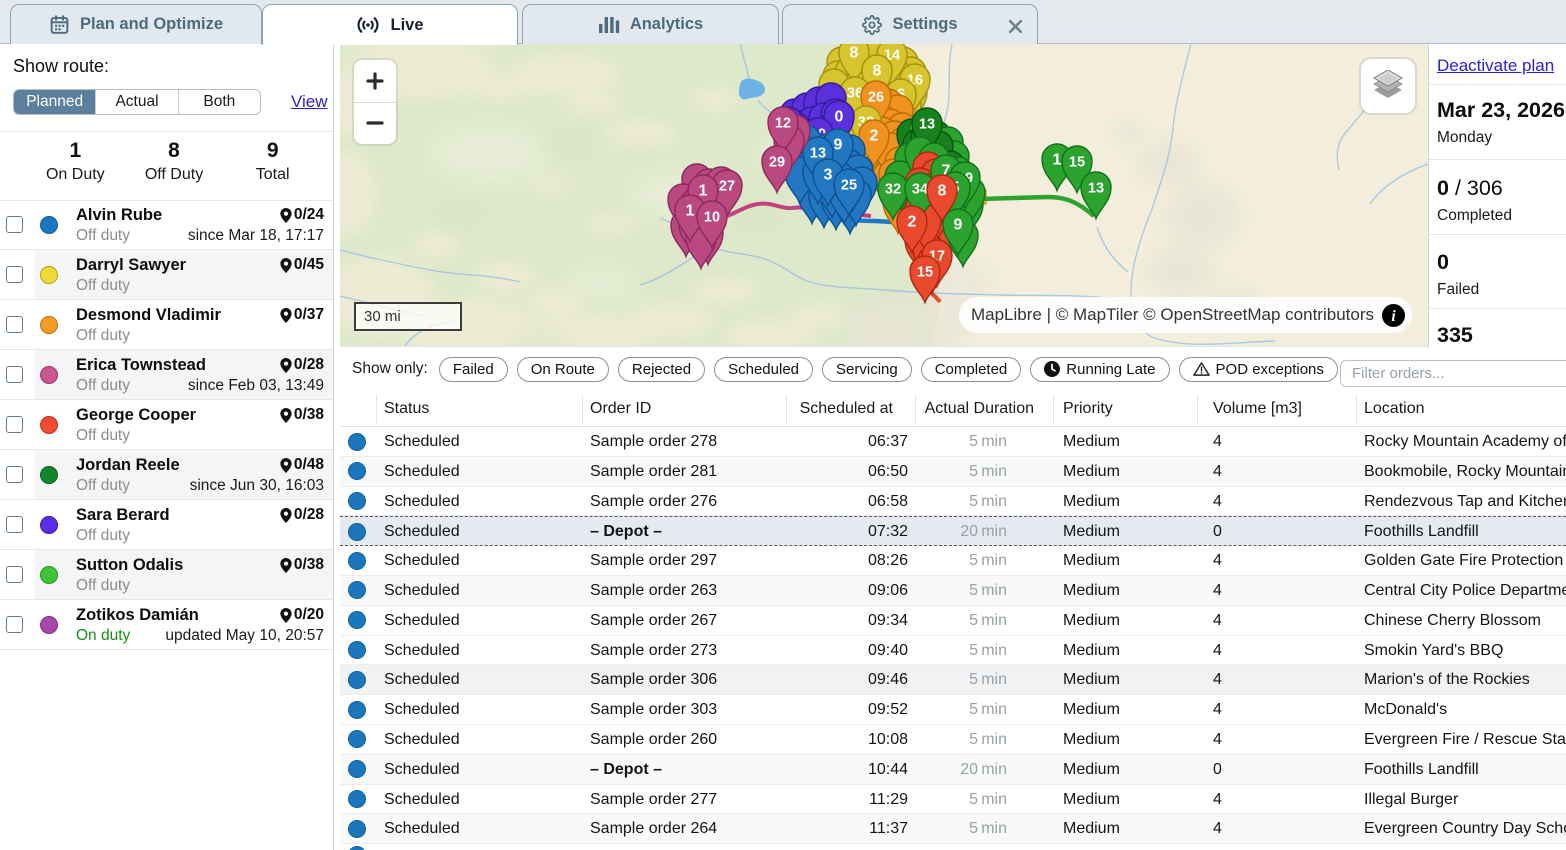 This screenshot has width=1566, height=850. I want to click on svg-text: 26, so click(876, 98).